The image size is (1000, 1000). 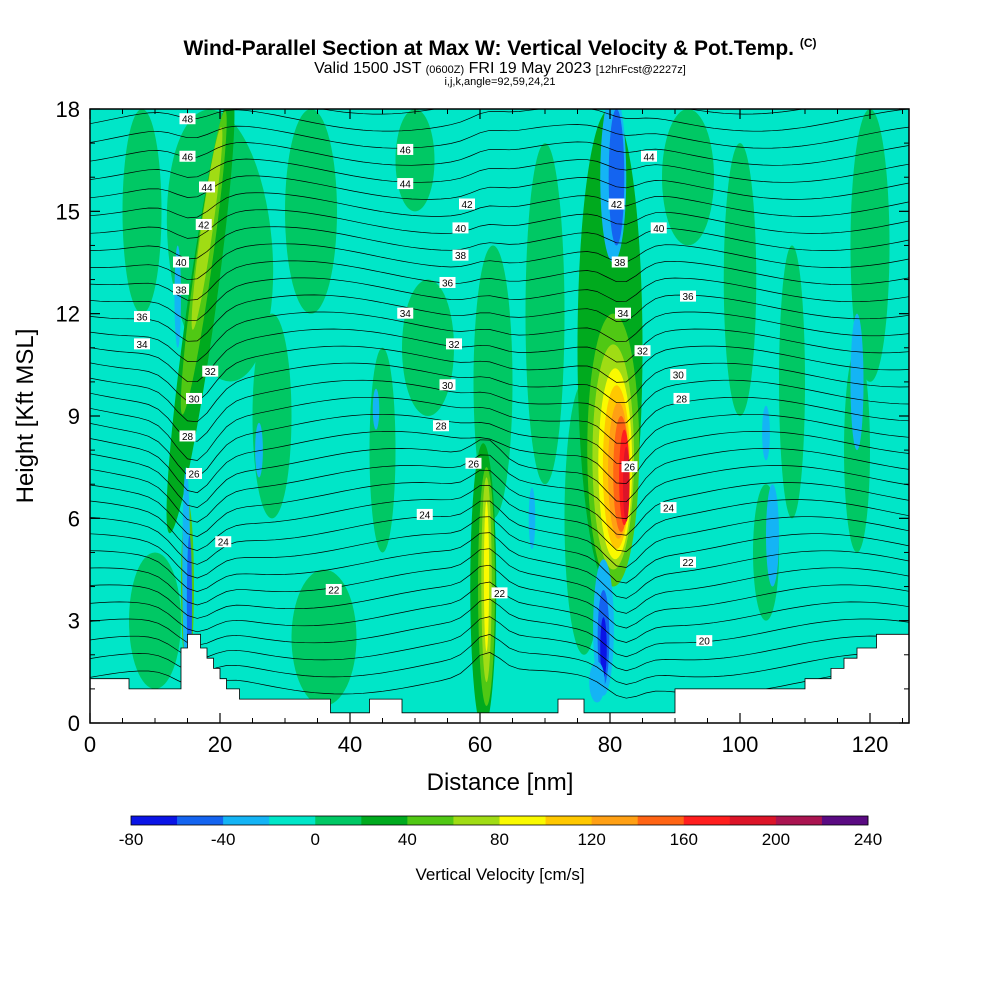 What do you see at coordinates (808, 43) in the screenshot?
I see `copyright-mark: (C)` at bounding box center [808, 43].